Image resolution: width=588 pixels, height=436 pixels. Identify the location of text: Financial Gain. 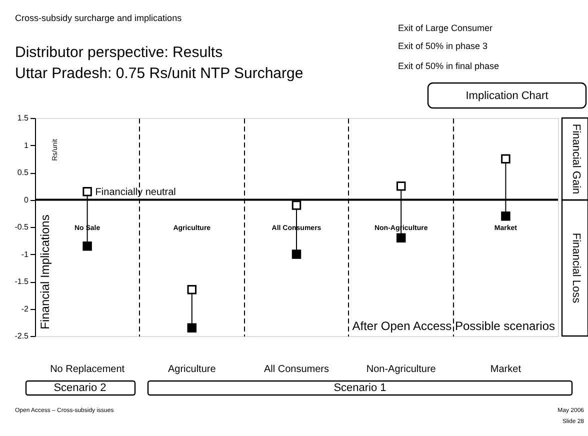
(576, 159).